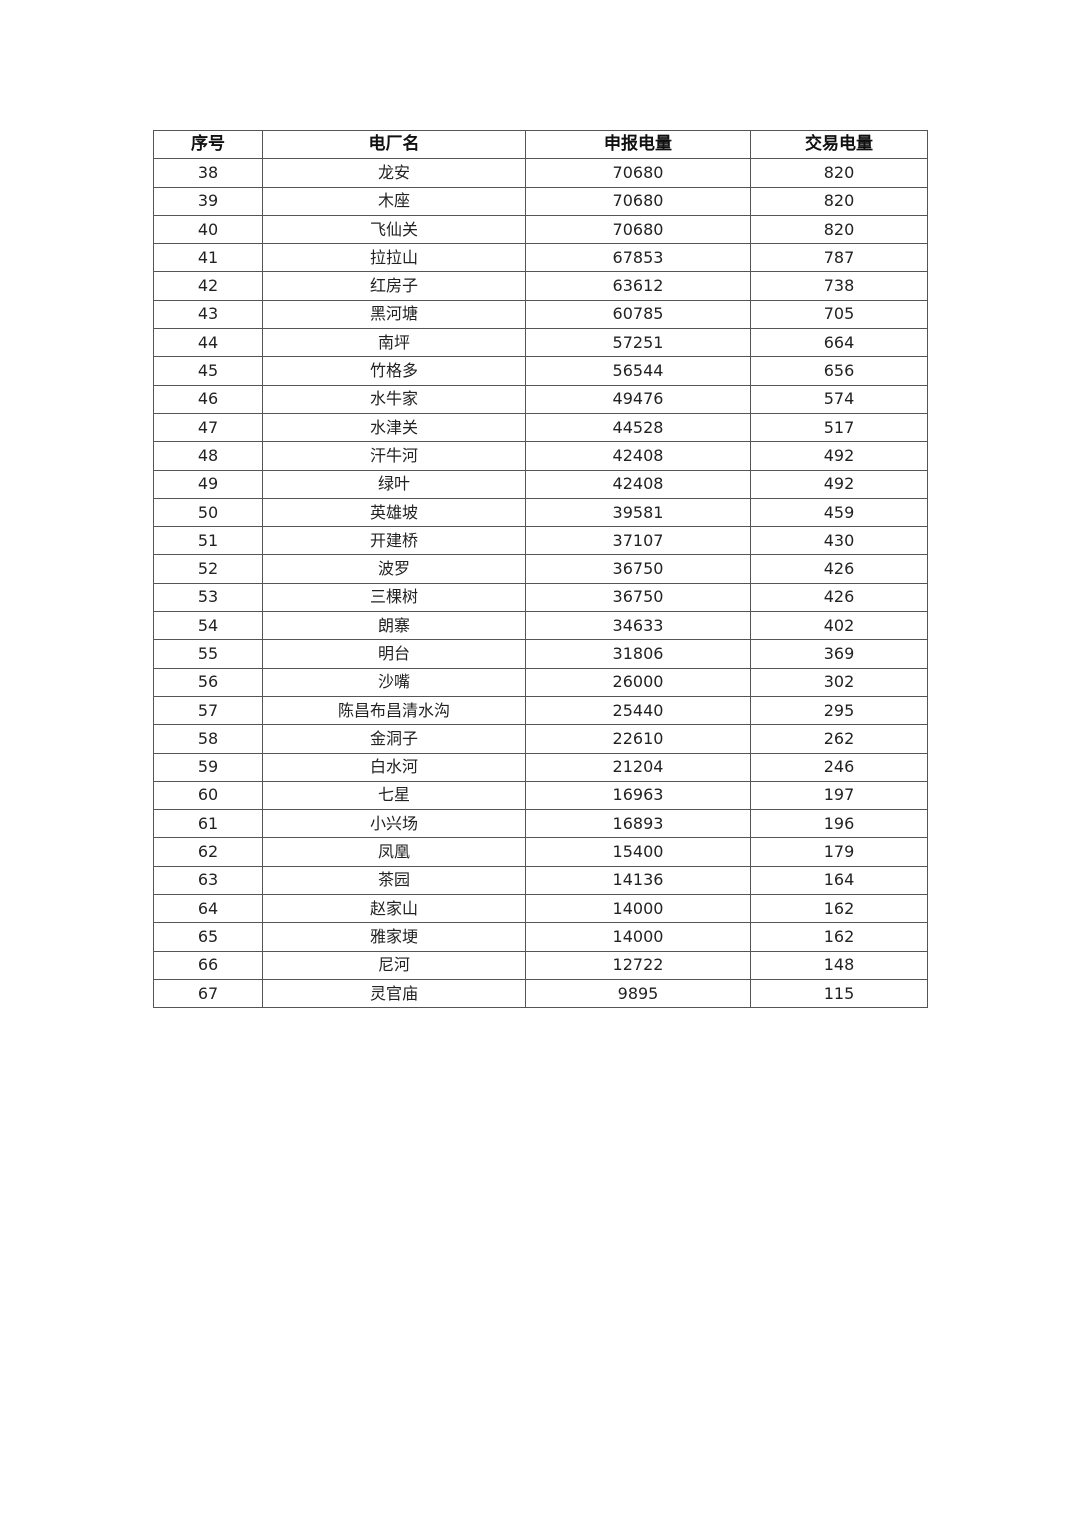 This screenshot has height=1527, width=1080. I want to click on cell-index: 59, so click(208, 767).